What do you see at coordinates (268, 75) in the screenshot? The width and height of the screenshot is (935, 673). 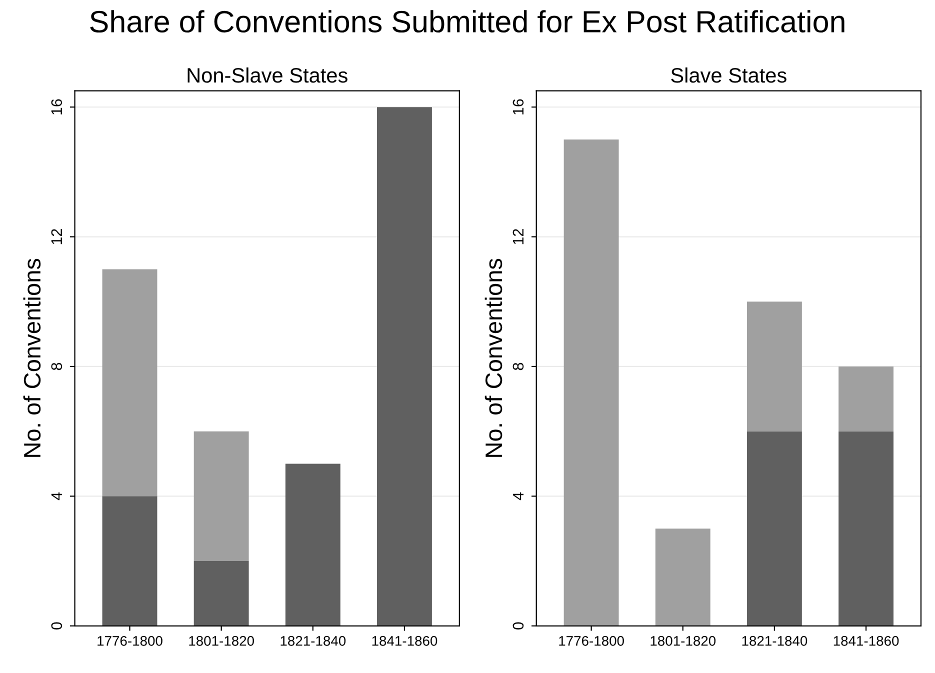 I see `chart-subtitle: Non-Slave States` at bounding box center [268, 75].